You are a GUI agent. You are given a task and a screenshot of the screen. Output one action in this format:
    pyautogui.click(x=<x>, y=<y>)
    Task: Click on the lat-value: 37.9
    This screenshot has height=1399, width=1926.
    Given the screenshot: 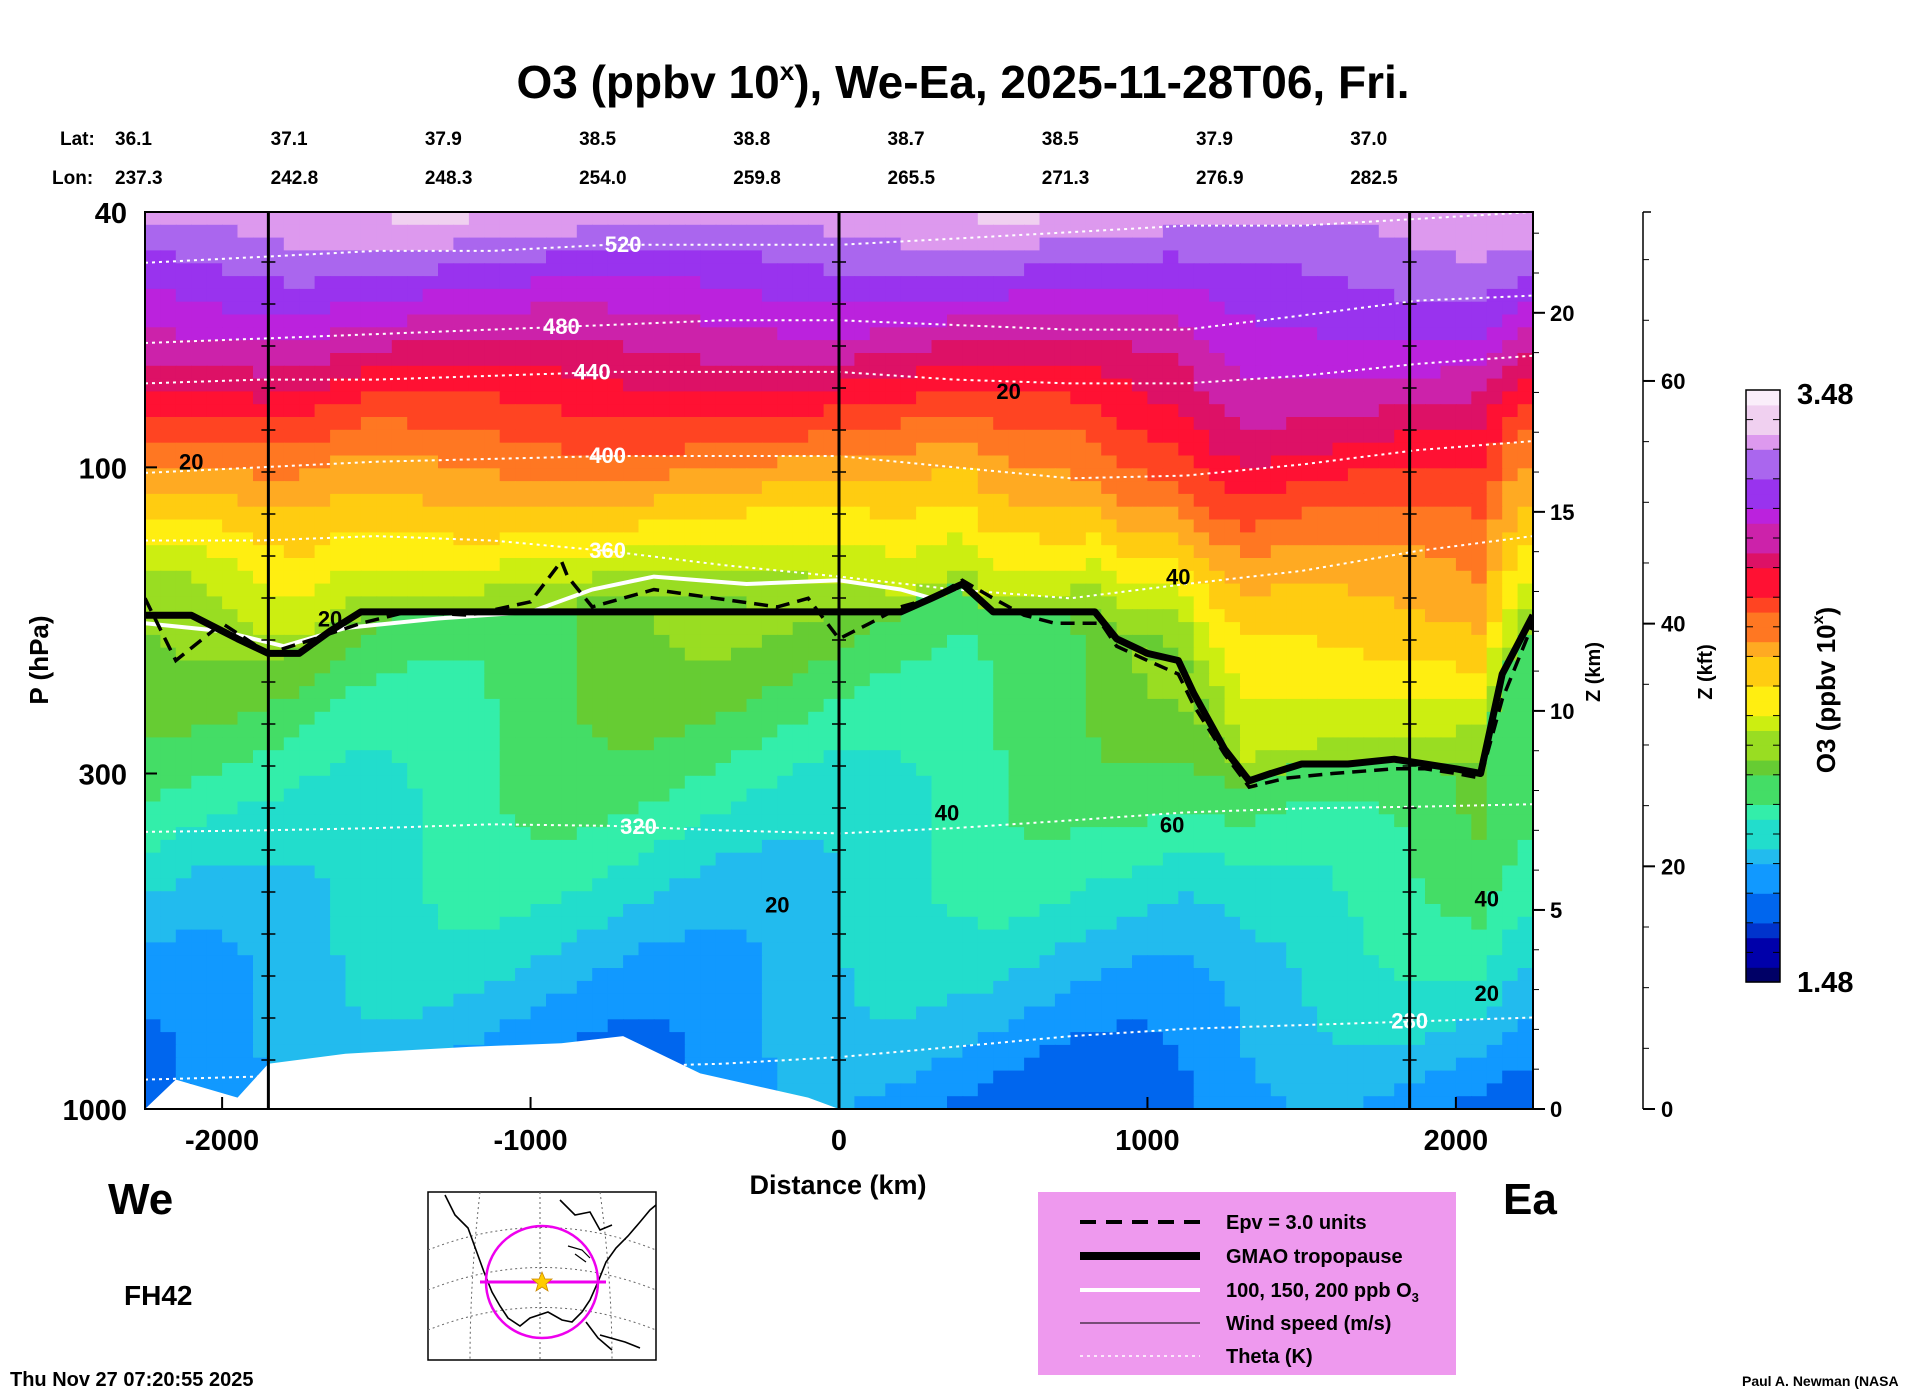 What is the action you would take?
    pyautogui.click(x=443, y=139)
    